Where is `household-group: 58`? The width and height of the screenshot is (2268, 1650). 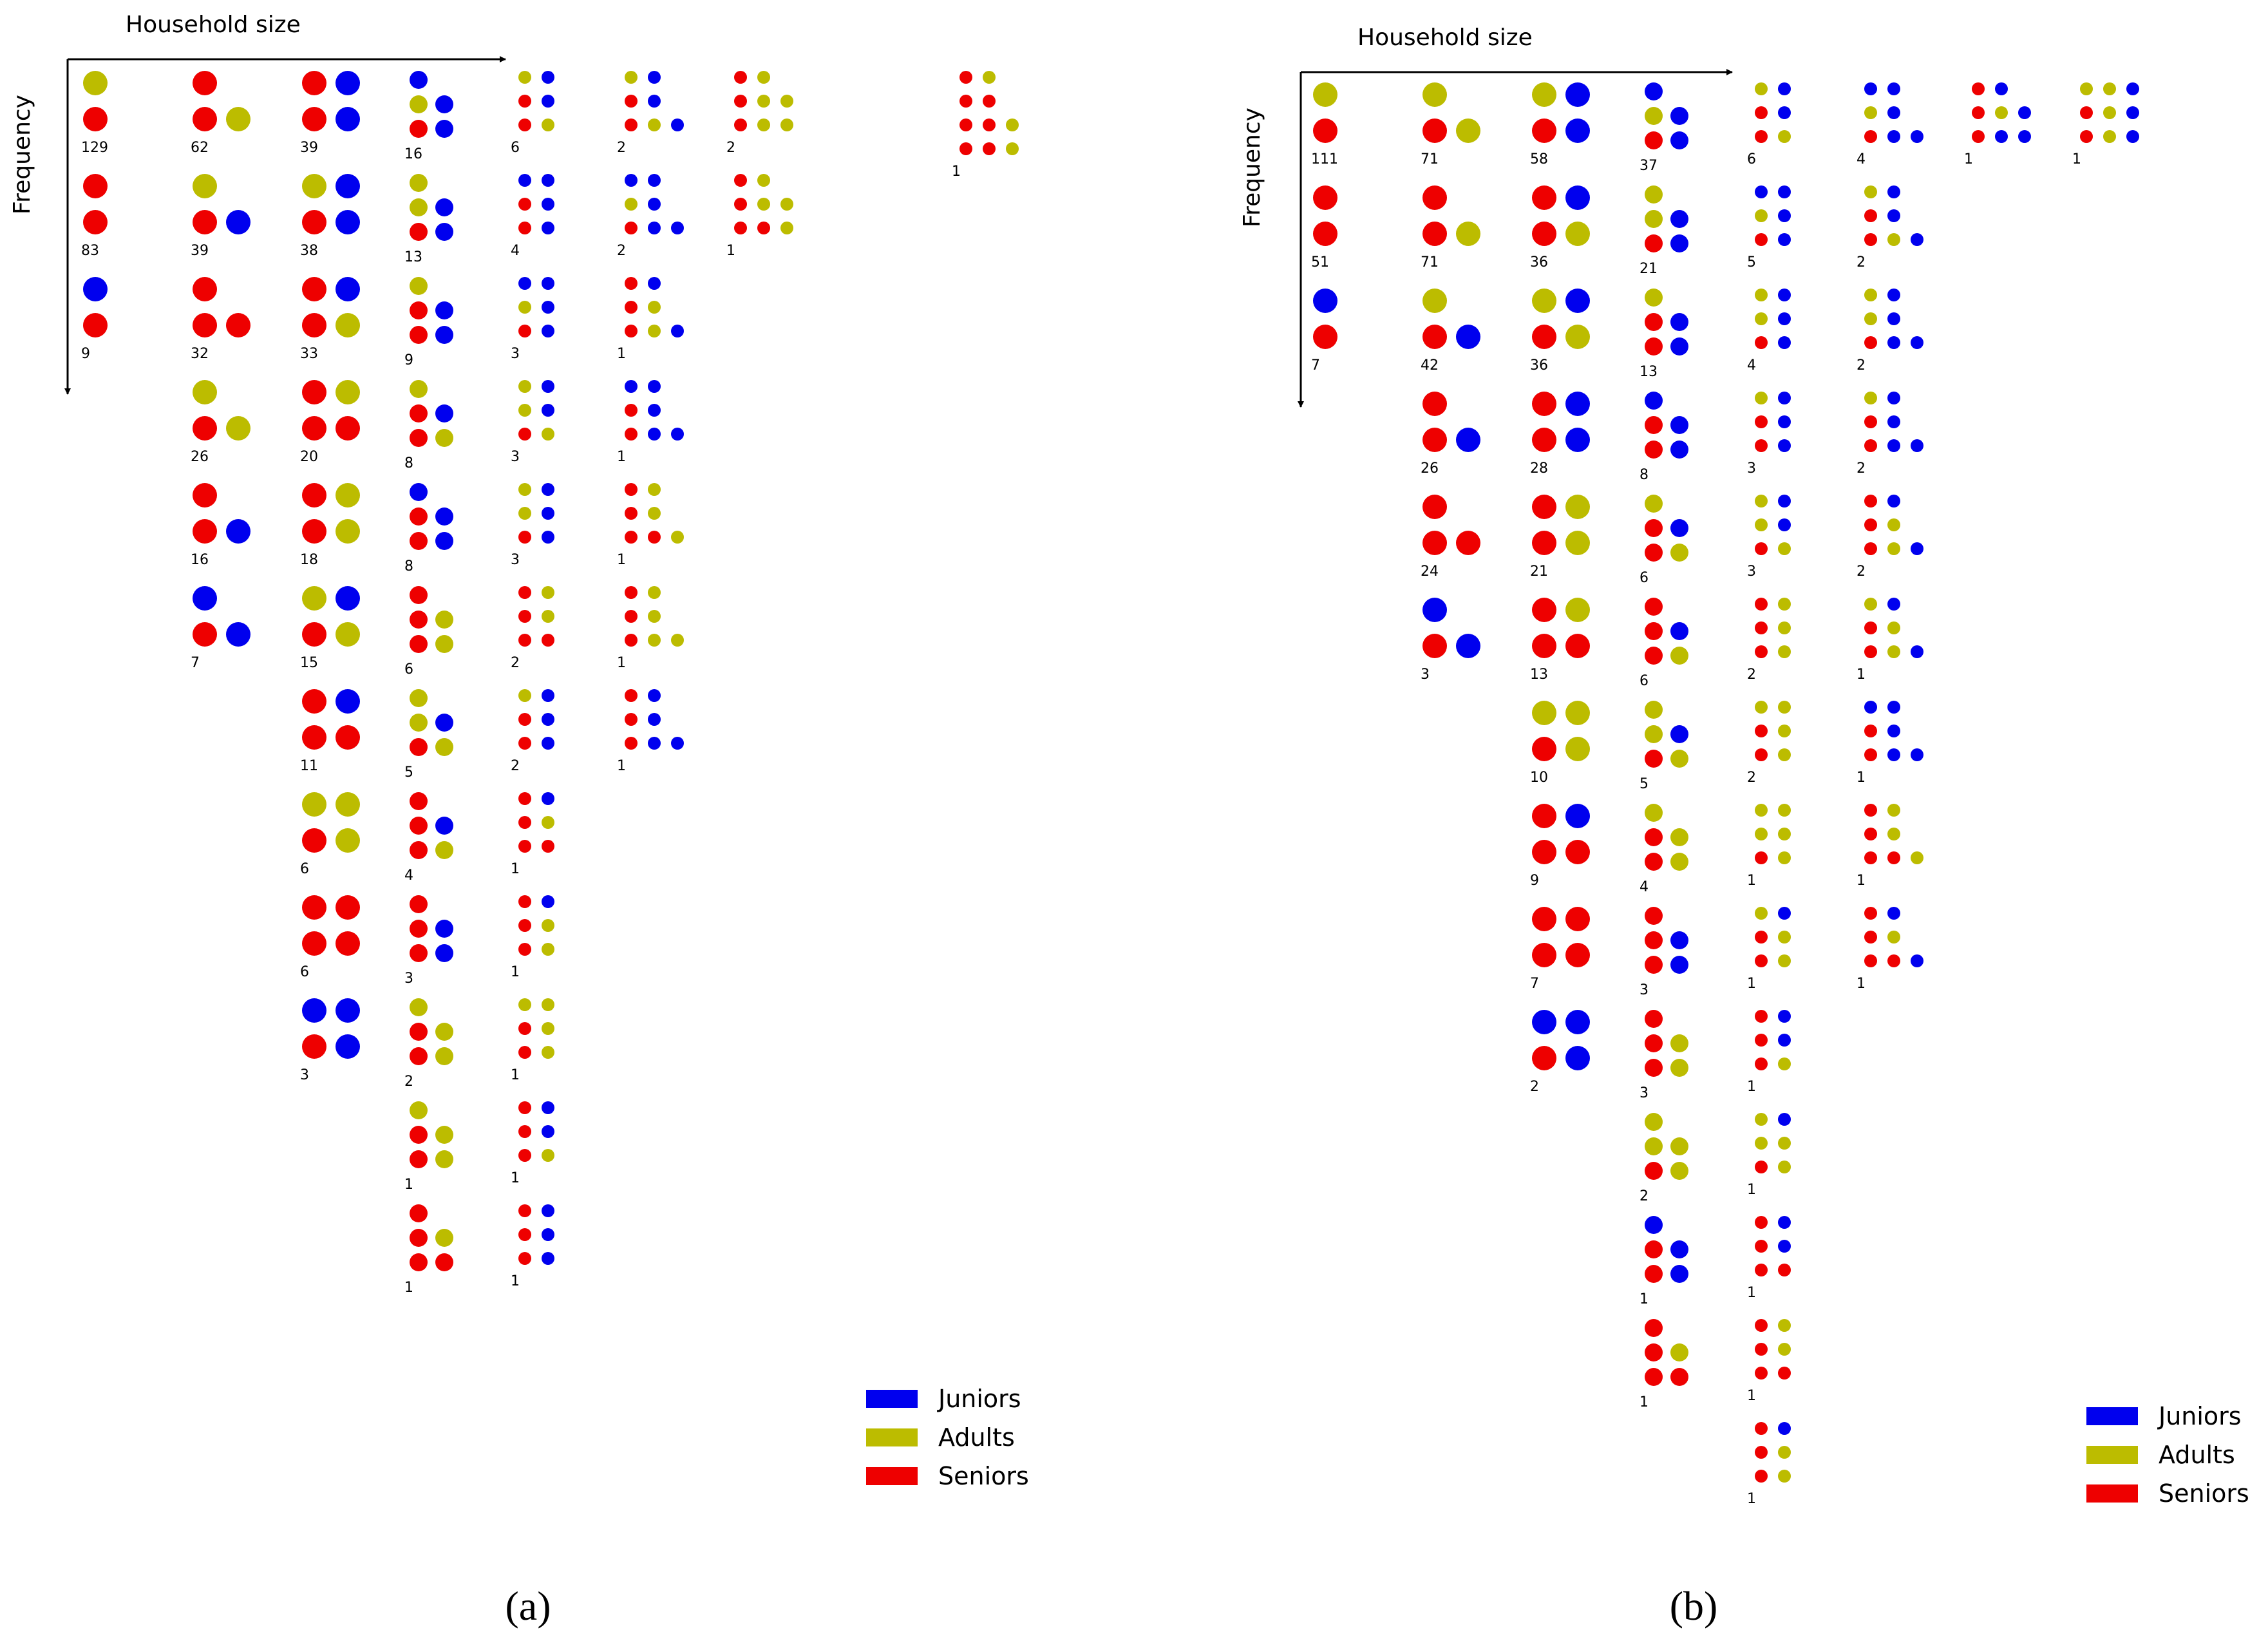 household-group: 58 is located at coordinates (1560, 125).